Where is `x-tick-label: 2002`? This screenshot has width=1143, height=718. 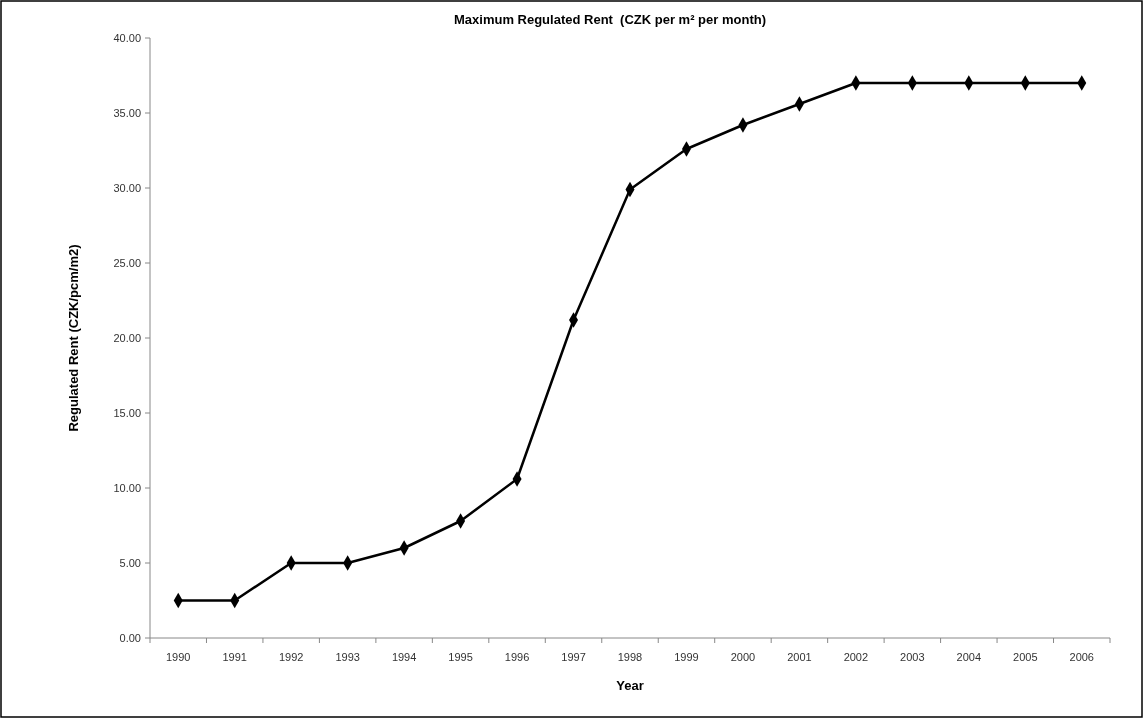
x-tick-label: 2002 is located at coordinates (856, 657).